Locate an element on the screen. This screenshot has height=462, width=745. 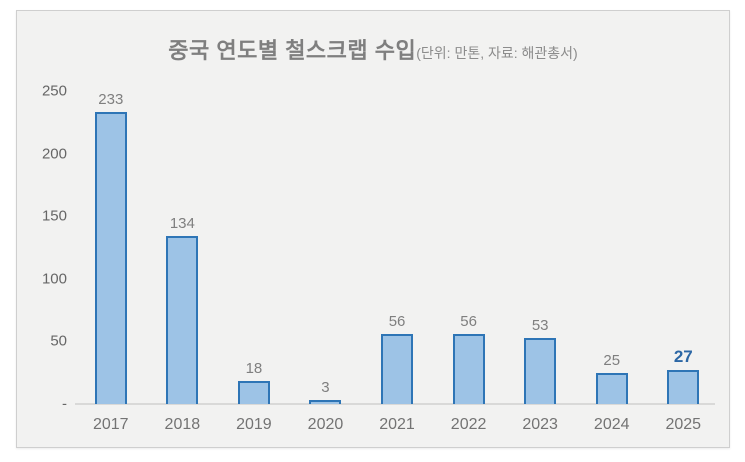
bar-column-2025: 27 is located at coordinates (684, 247).